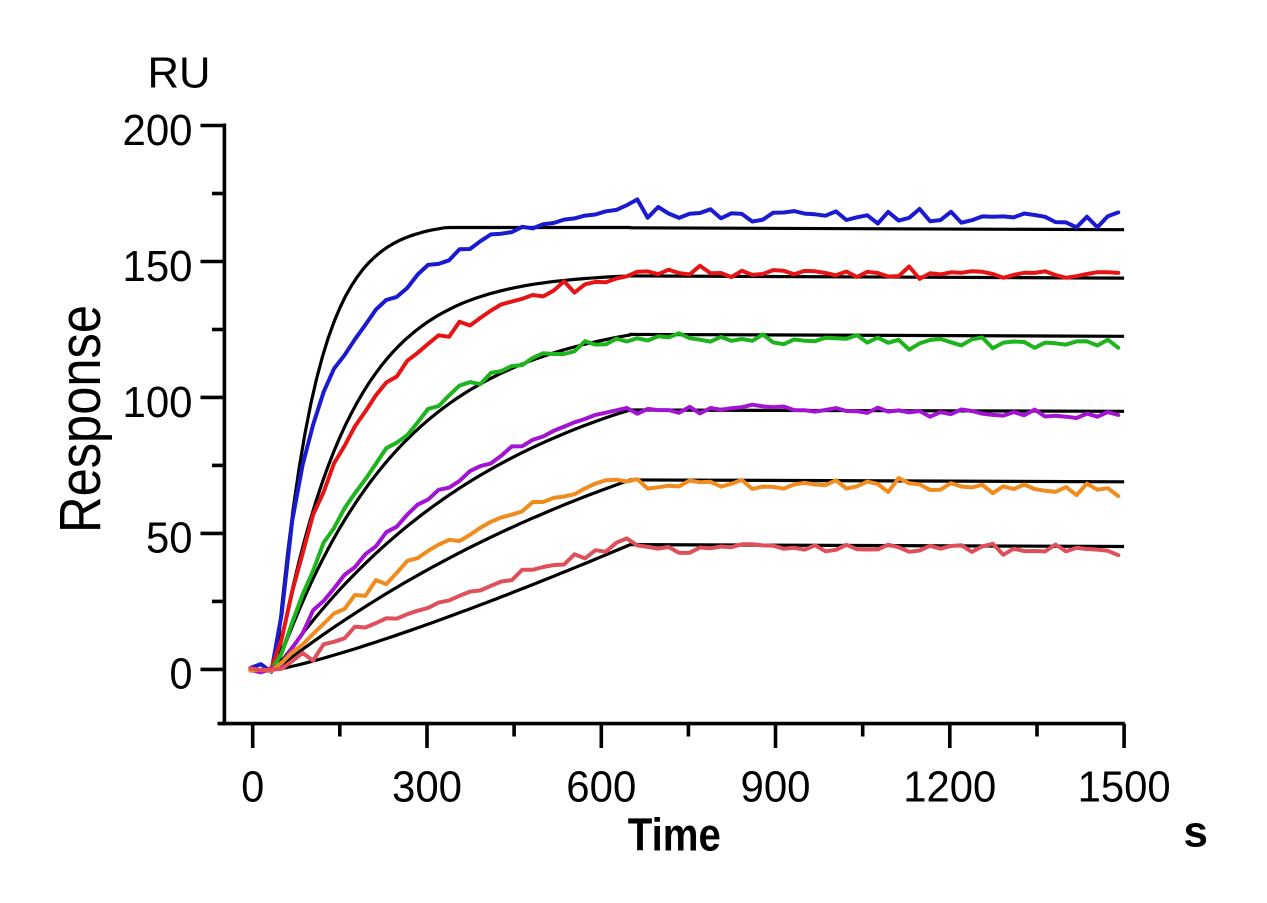 Image resolution: width=1267 pixels, height=903 pixels. Describe the element at coordinates (776, 786) in the screenshot. I see `svg-text: 900` at that location.